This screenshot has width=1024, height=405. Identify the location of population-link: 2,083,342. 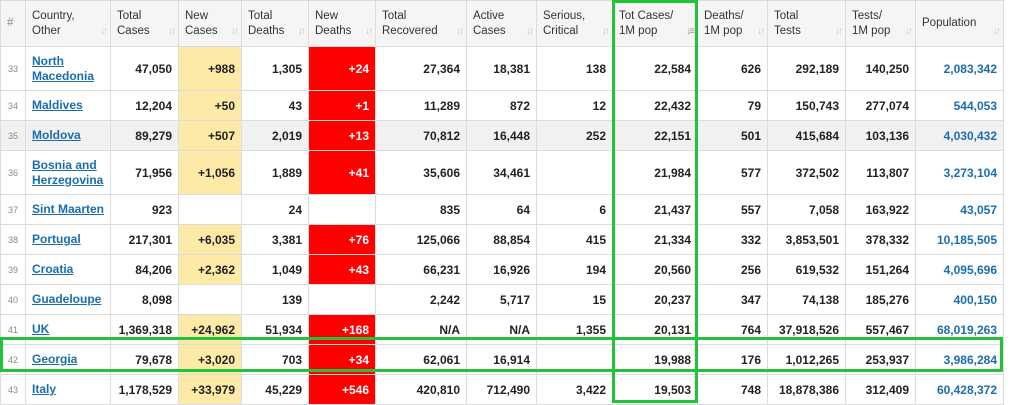
(970, 68).